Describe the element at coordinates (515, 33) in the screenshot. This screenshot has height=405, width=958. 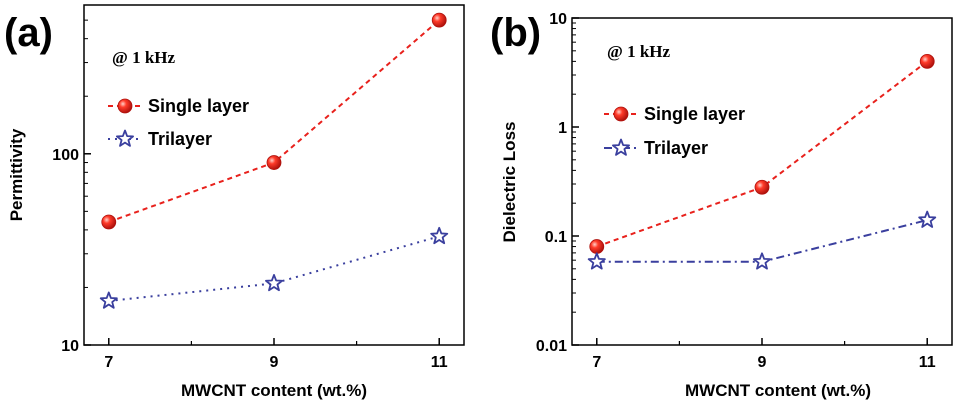
I see `panel-label: (b)` at that location.